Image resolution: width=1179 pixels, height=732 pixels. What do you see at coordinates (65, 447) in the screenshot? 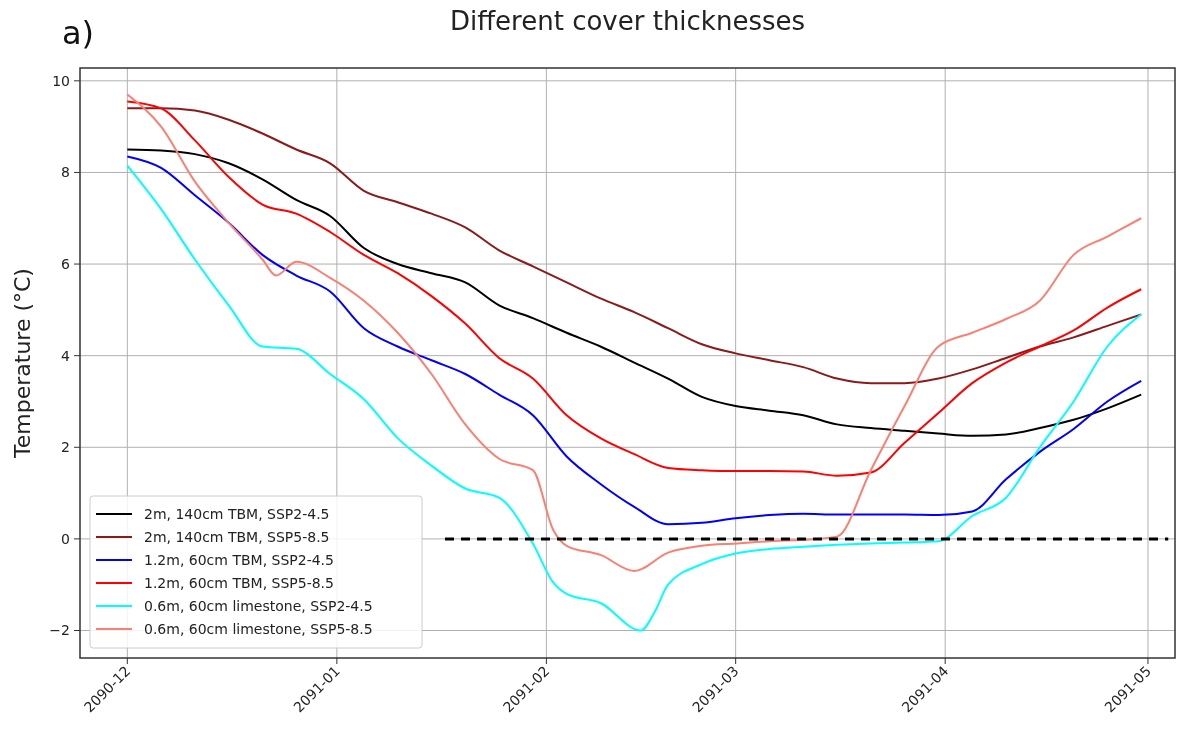
I see `y-tick-label: 2` at bounding box center [65, 447].